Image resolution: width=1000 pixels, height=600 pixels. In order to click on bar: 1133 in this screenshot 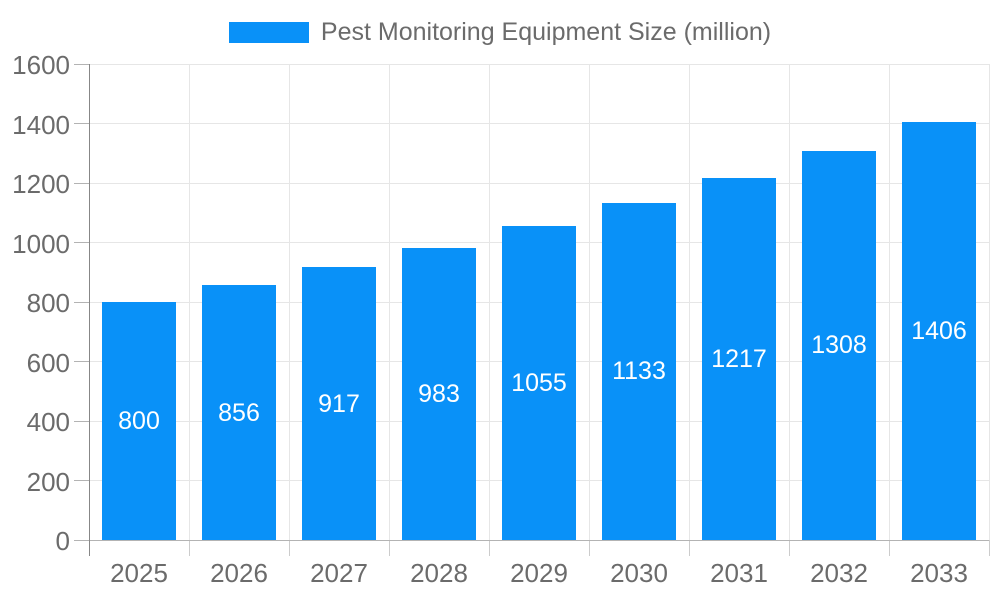, I will do `click(639, 371)`.